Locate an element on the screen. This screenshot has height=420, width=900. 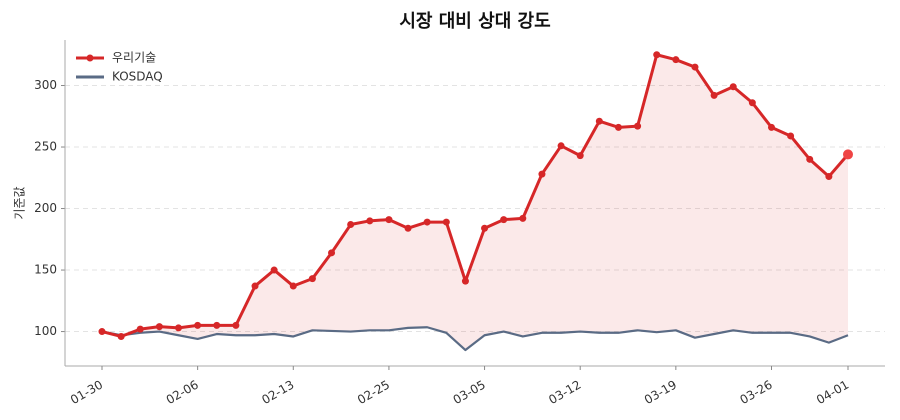
legend-label: 우리기술 is located at coordinates (134, 58).